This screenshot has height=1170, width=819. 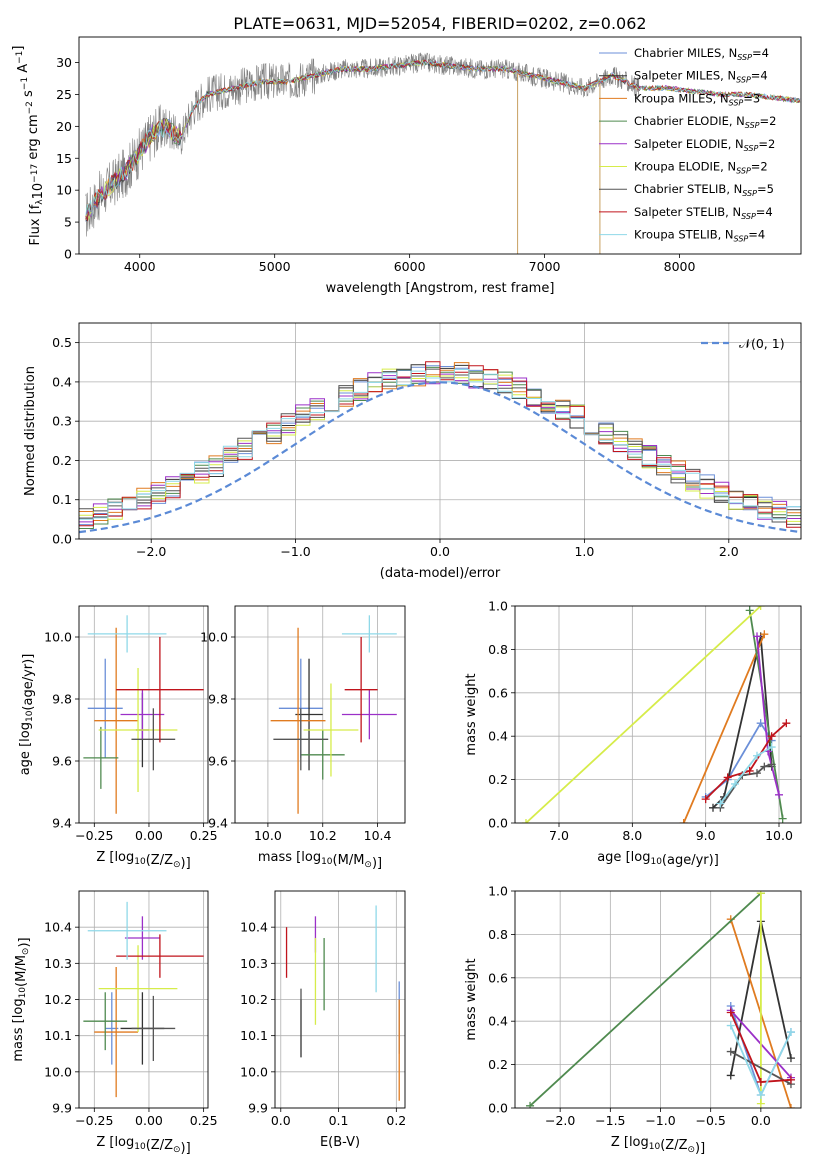 What do you see at coordinates (498, 649) in the screenshot?
I see `y-tick-label: 0.8` at bounding box center [498, 649].